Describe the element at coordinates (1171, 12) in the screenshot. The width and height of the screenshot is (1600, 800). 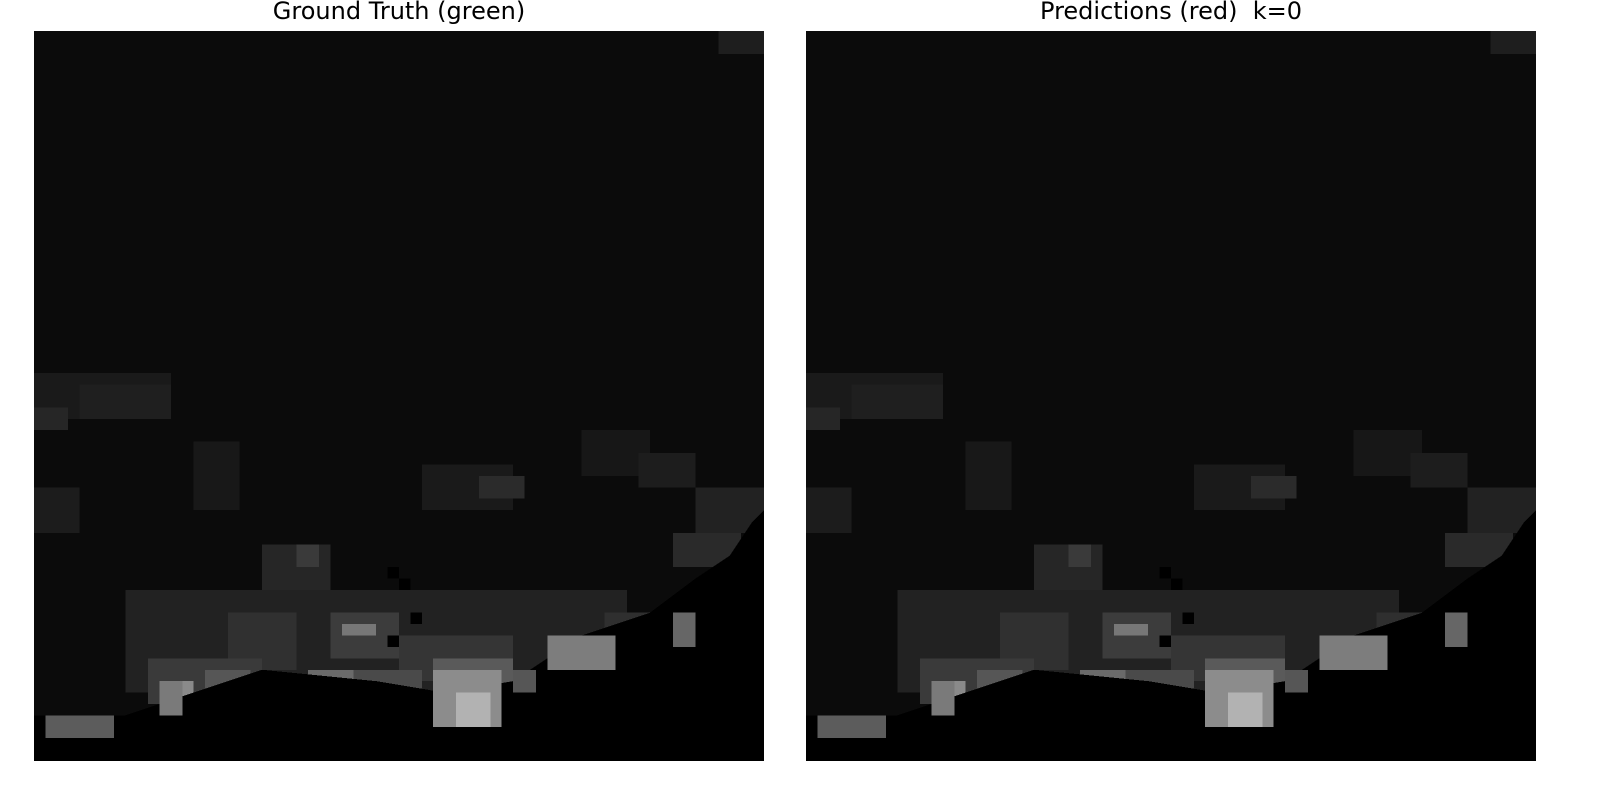
I see `predictions-title: Predictions (red) k=0` at that location.